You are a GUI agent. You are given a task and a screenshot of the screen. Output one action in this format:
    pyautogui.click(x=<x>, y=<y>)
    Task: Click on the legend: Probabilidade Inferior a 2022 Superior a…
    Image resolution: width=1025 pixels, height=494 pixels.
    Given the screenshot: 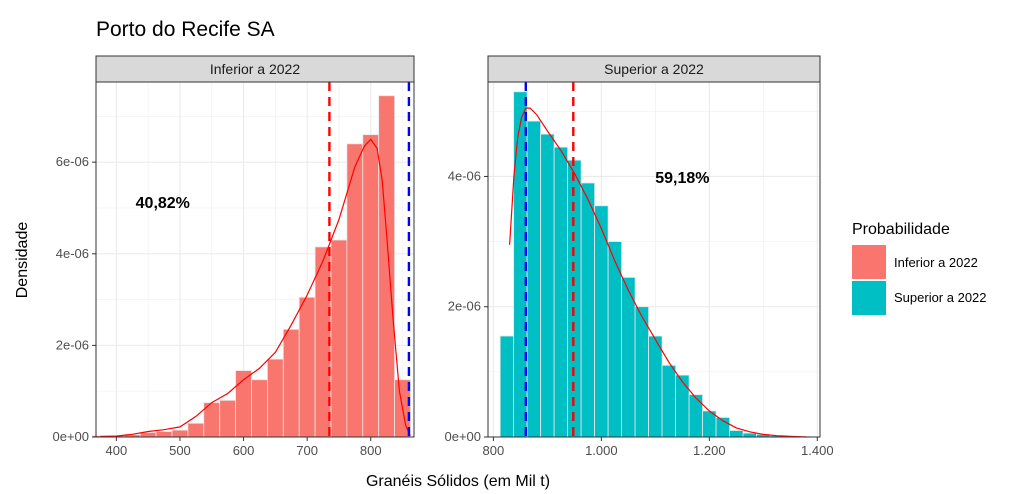 What is the action you would take?
    pyautogui.click(x=919, y=268)
    